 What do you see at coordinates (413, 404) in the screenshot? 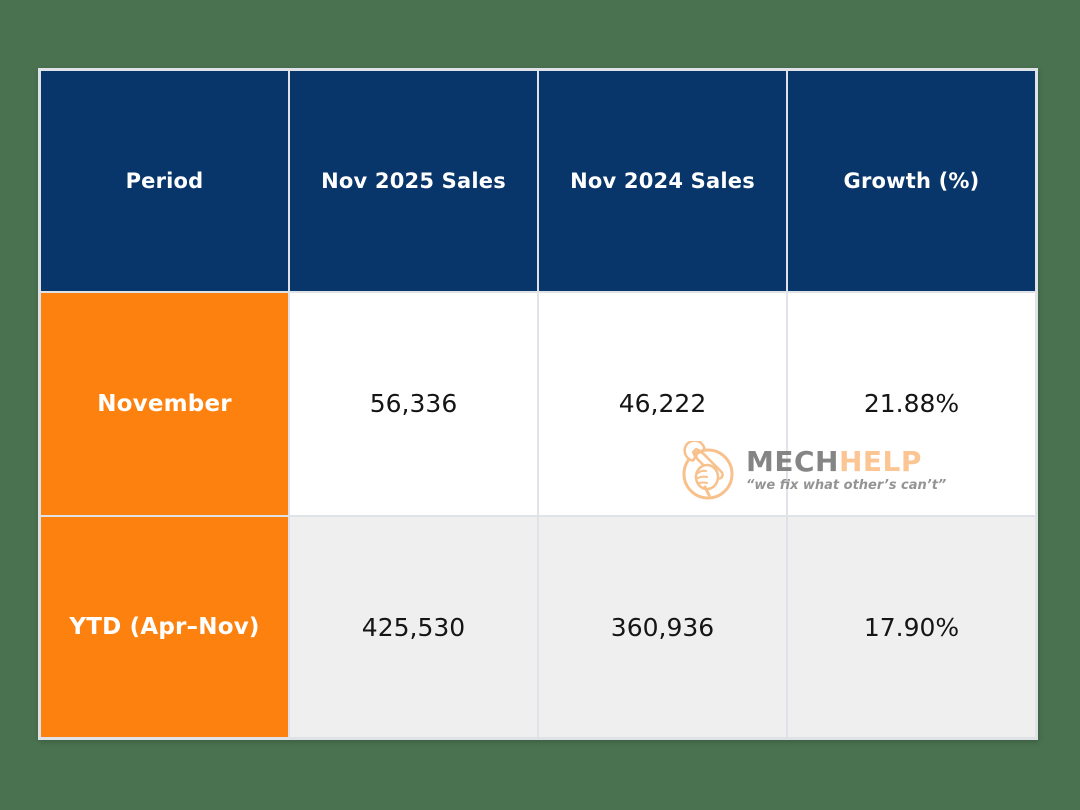
I see `row-november-nov-2025-sales: 56,336` at bounding box center [413, 404].